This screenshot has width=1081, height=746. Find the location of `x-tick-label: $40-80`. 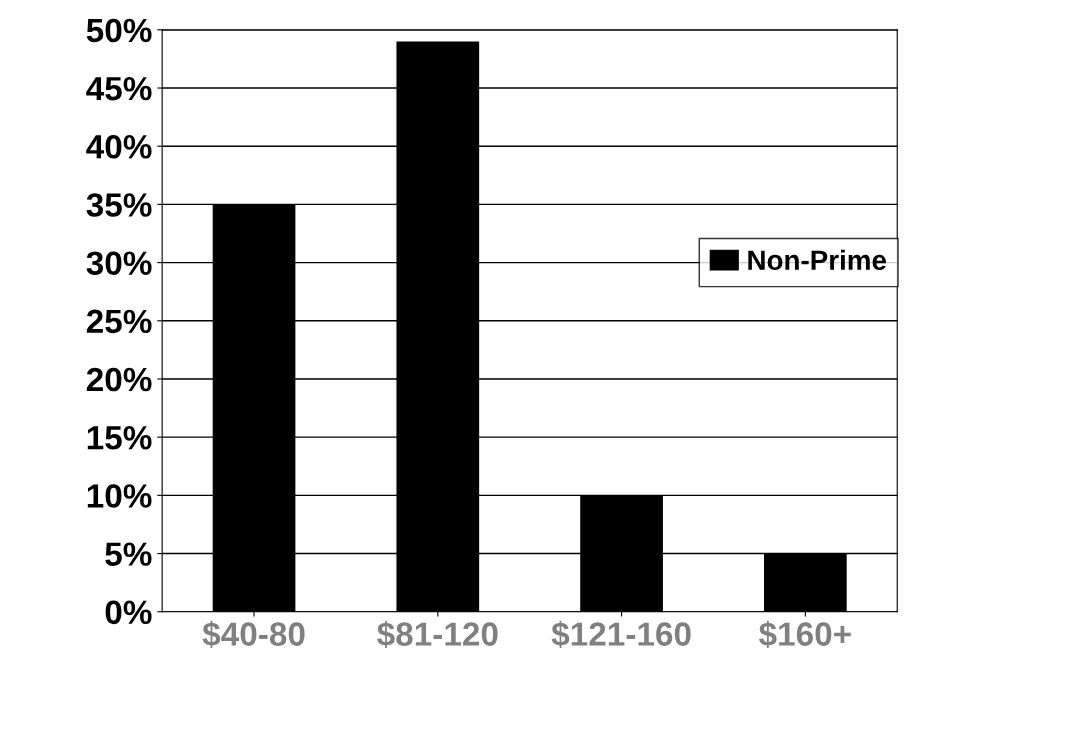

x-tick-label: $40-80 is located at coordinates (253, 634).